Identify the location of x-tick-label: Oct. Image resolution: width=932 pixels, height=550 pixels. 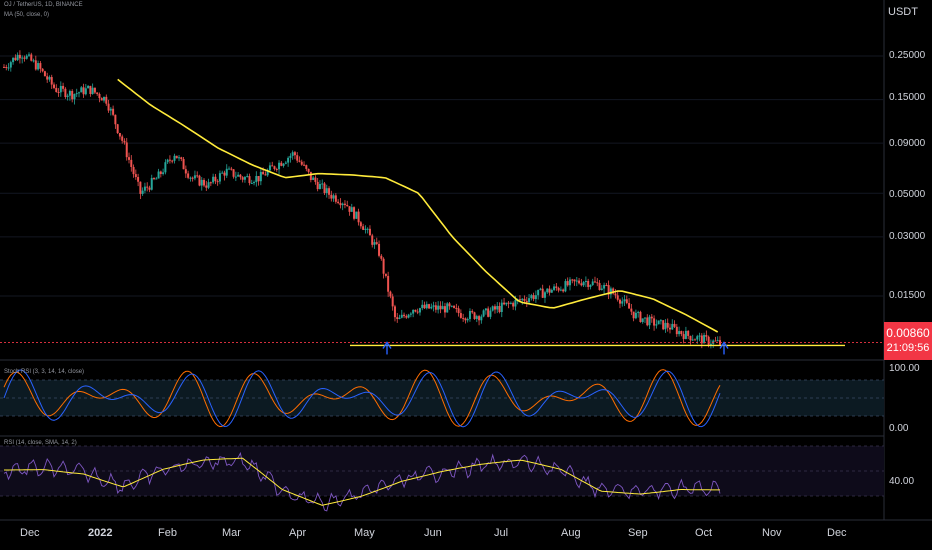
(704, 533).